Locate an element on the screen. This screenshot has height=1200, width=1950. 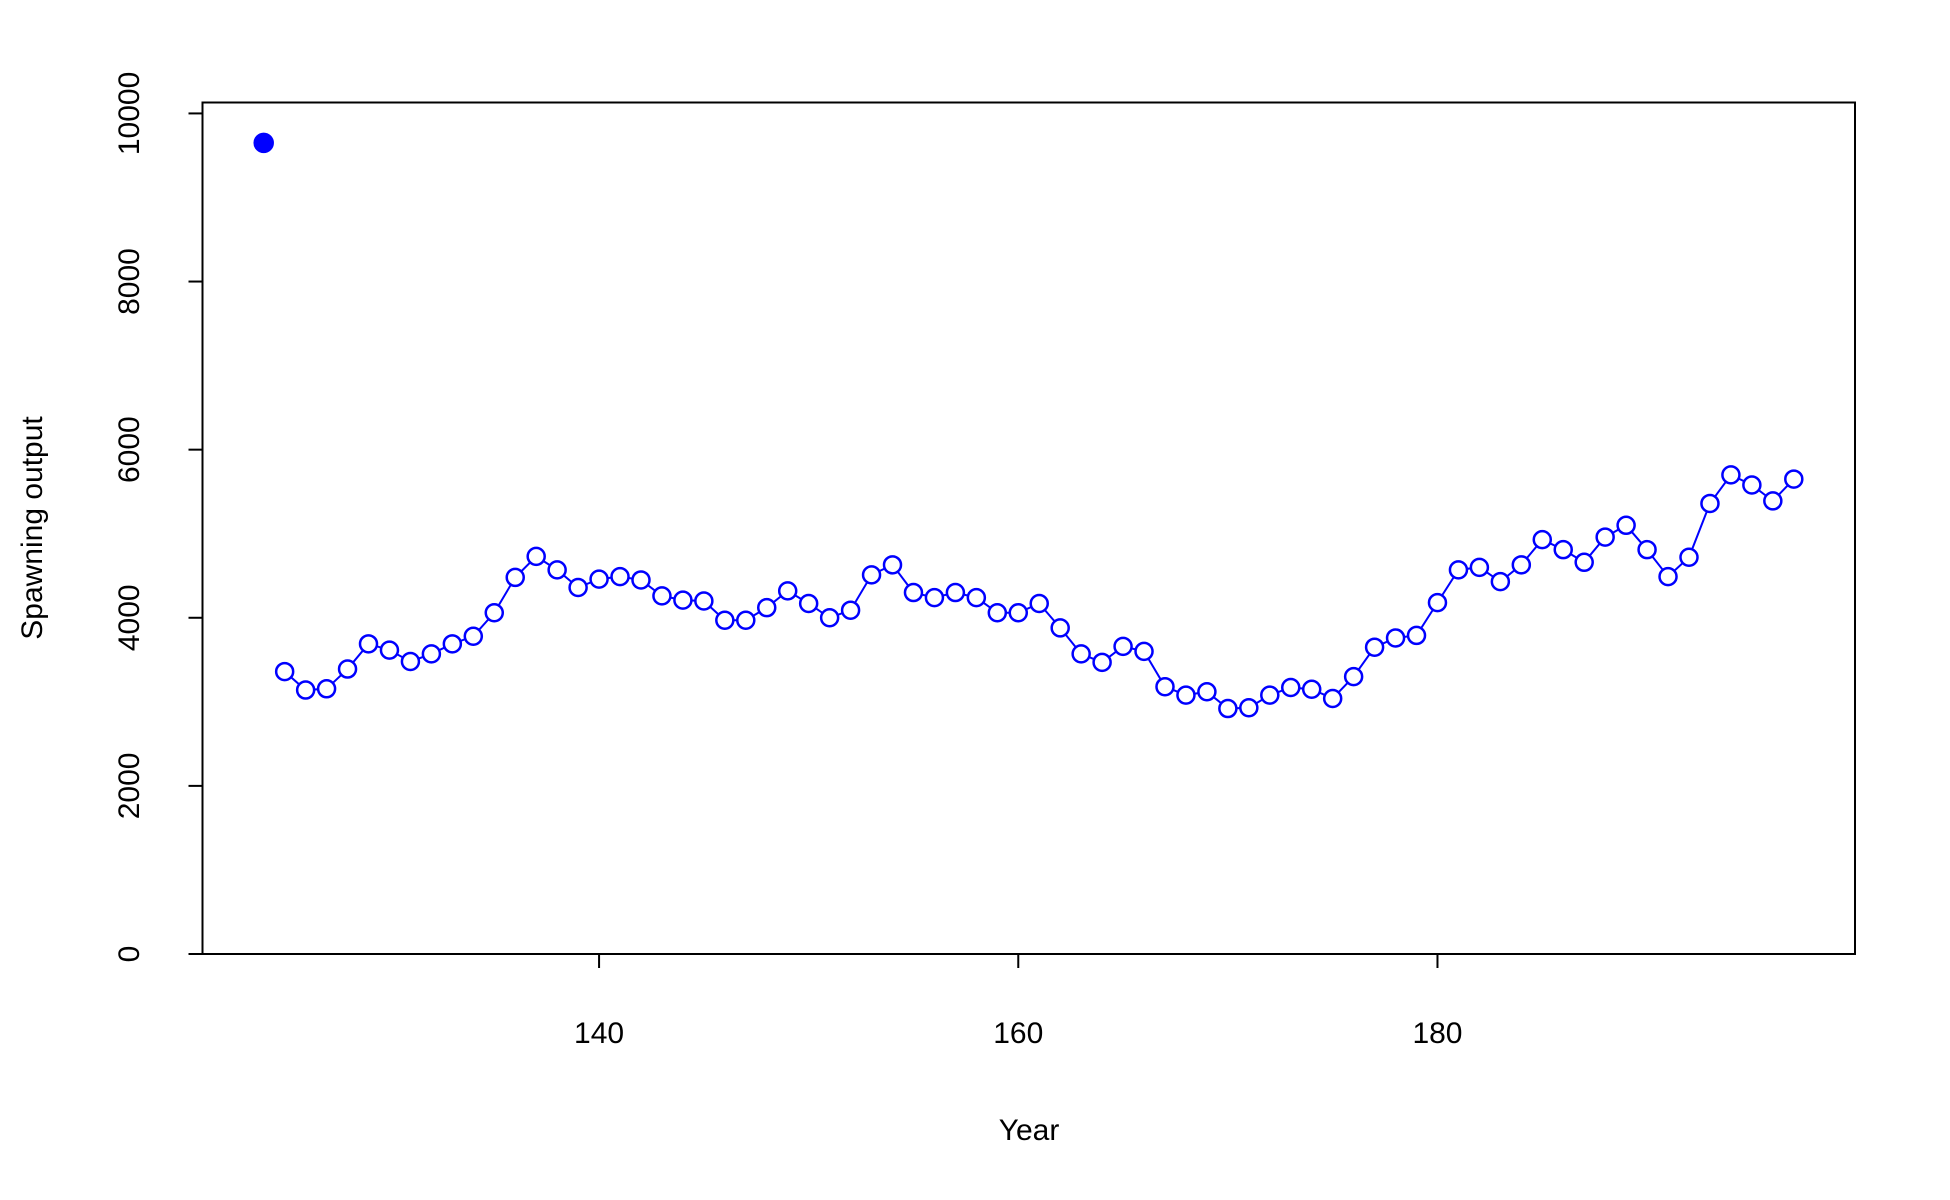
x-tick-label: 160 is located at coordinates (1018, 1033).